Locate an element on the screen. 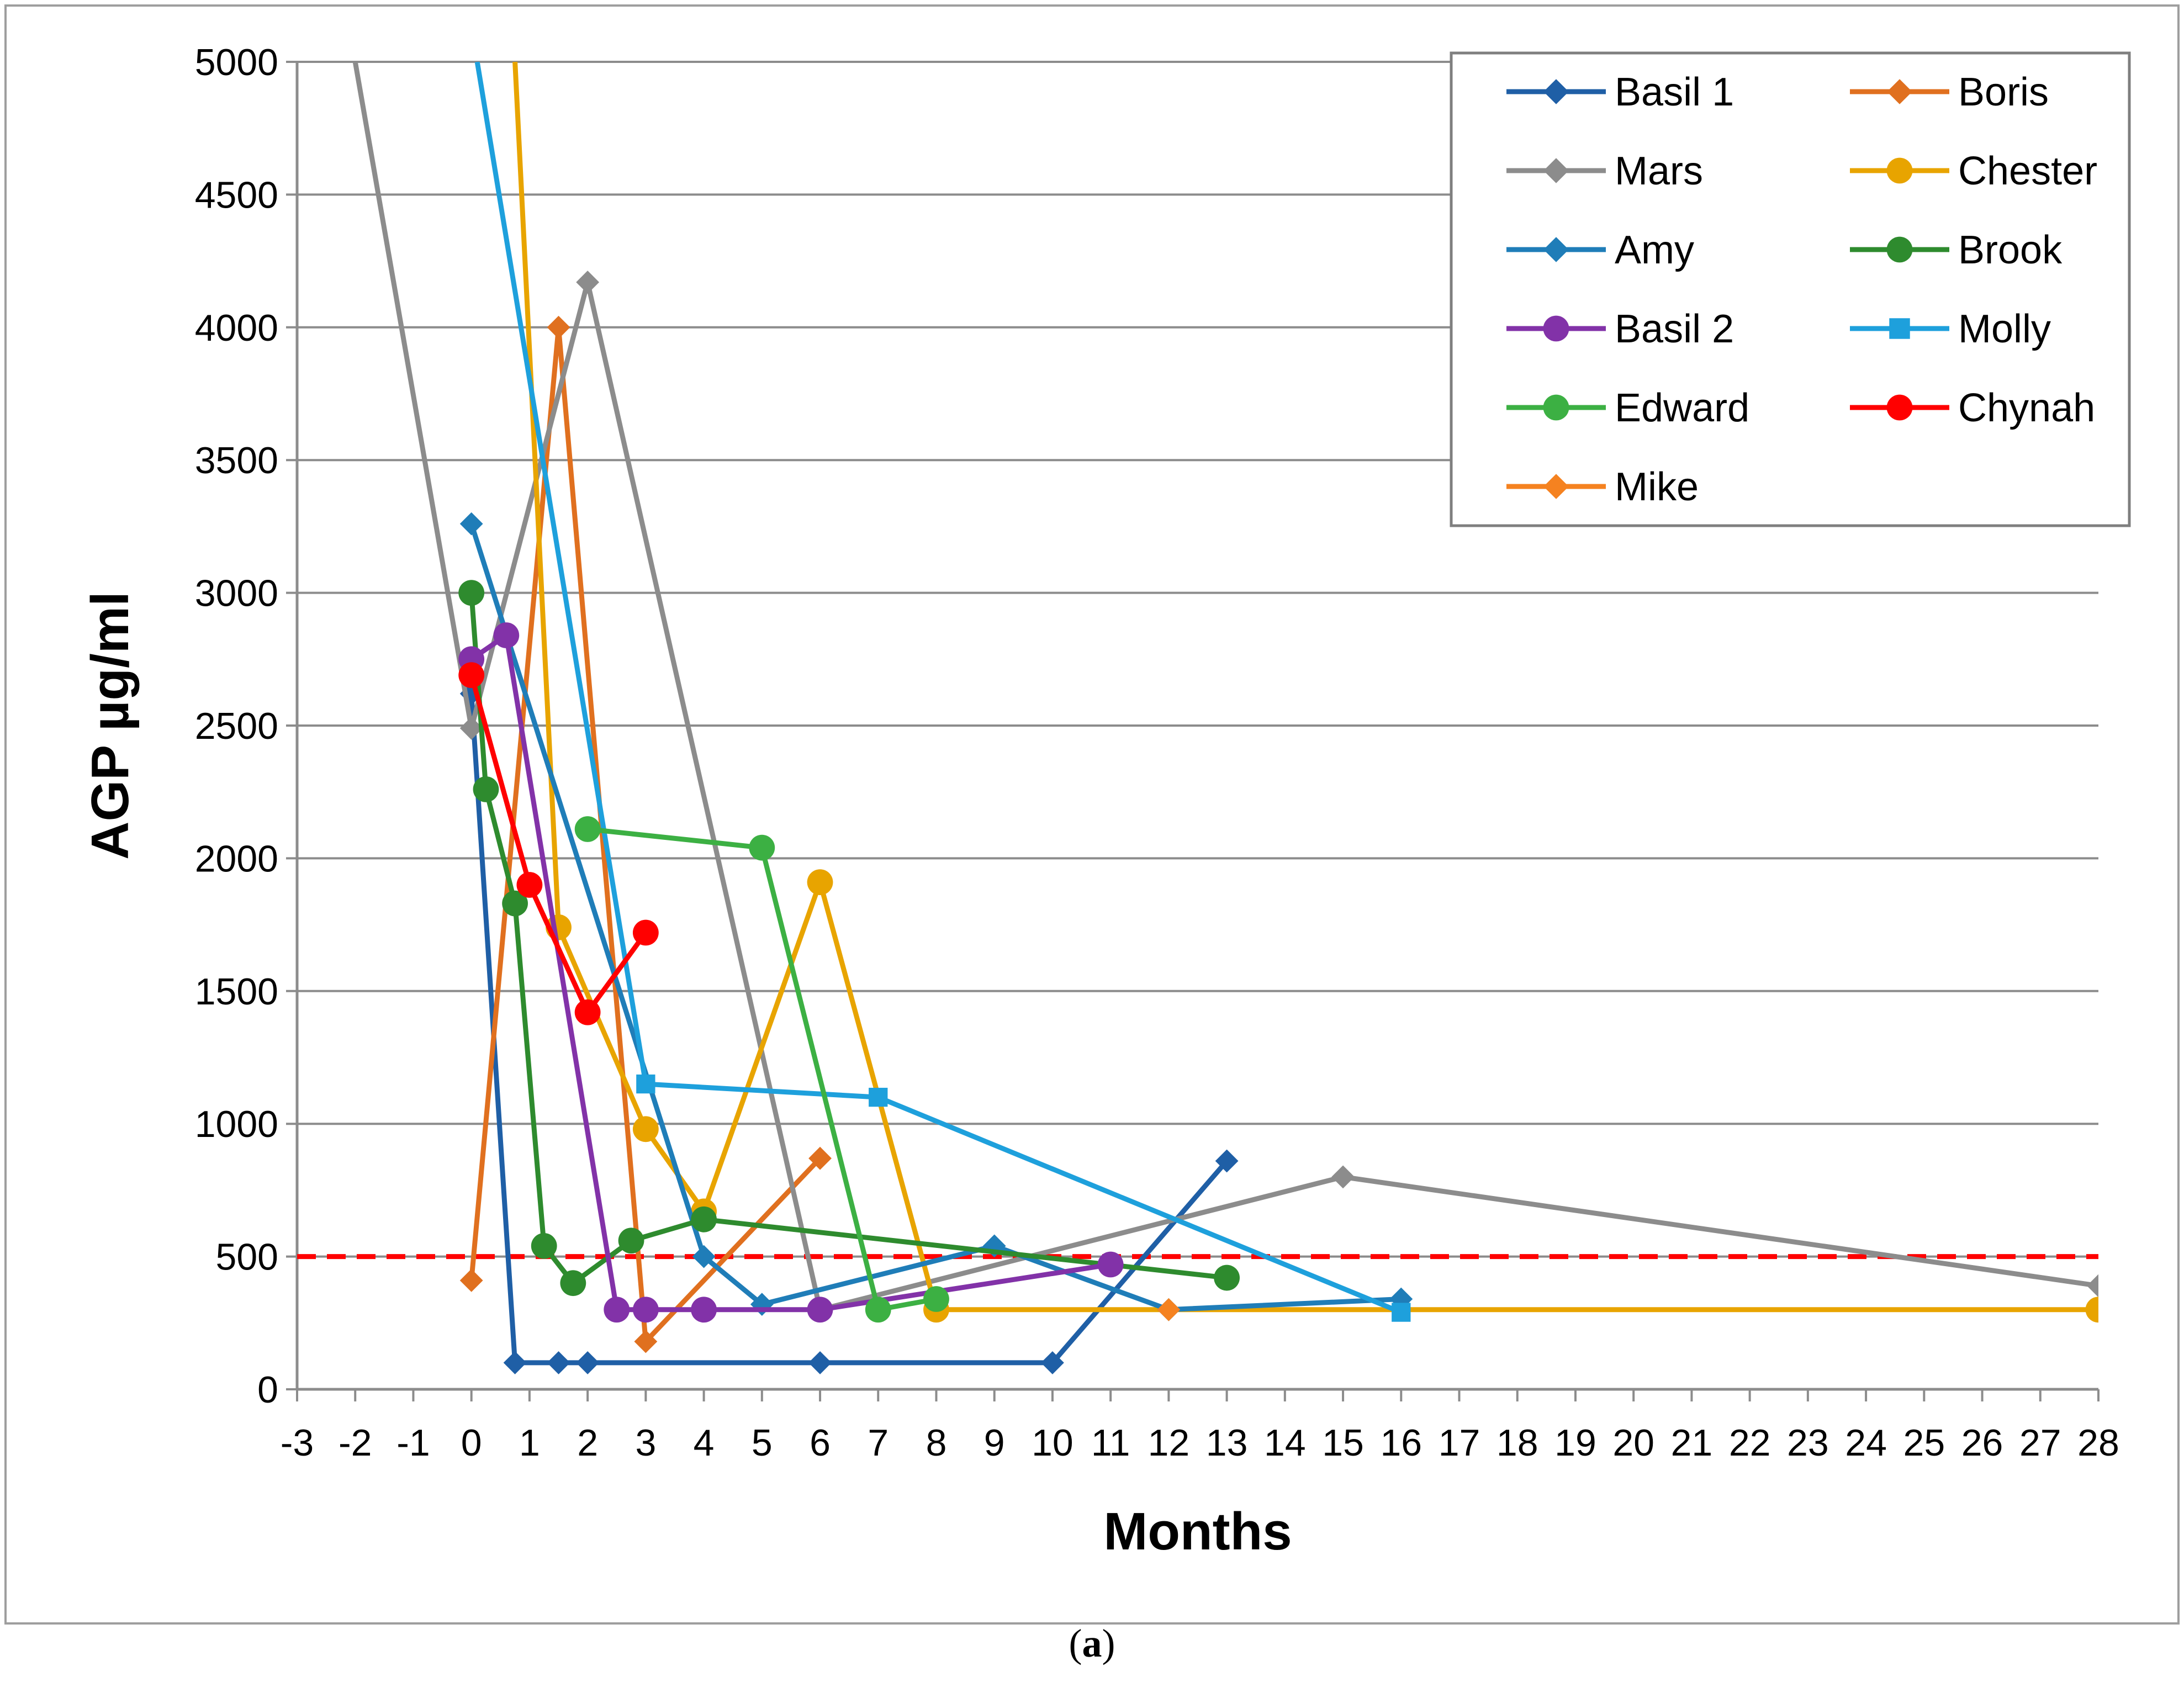 The height and width of the screenshot is (1693, 2184). x-tick-label: 6 is located at coordinates (820, 1443).